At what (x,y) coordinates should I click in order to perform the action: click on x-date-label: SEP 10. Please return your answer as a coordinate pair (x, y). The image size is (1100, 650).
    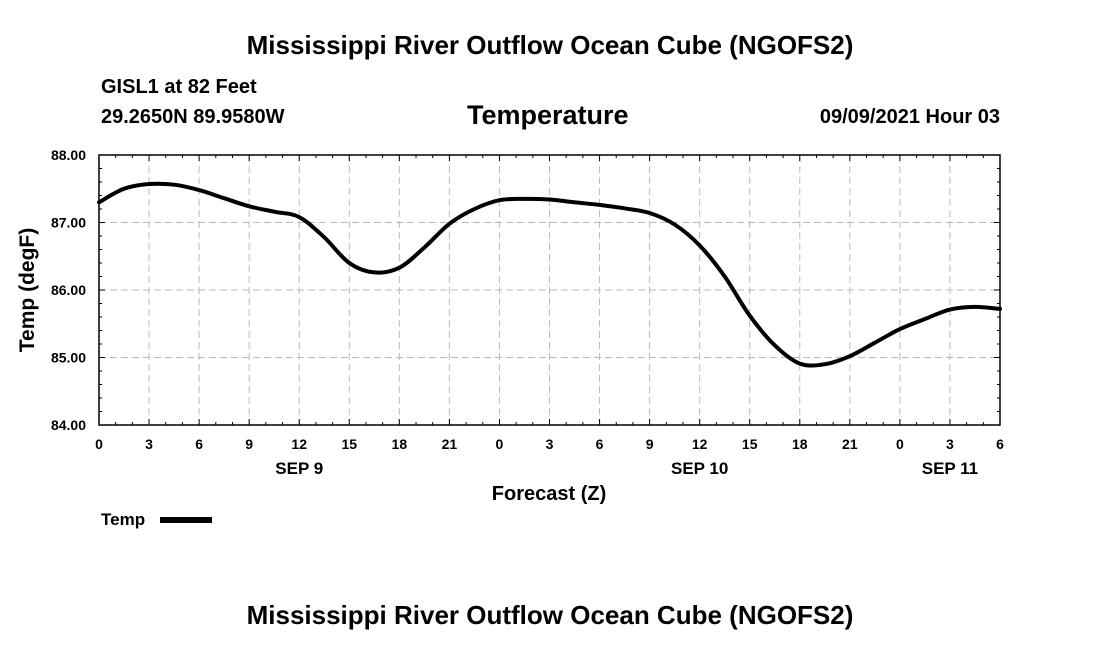
    Looking at the image, I should click on (699, 468).